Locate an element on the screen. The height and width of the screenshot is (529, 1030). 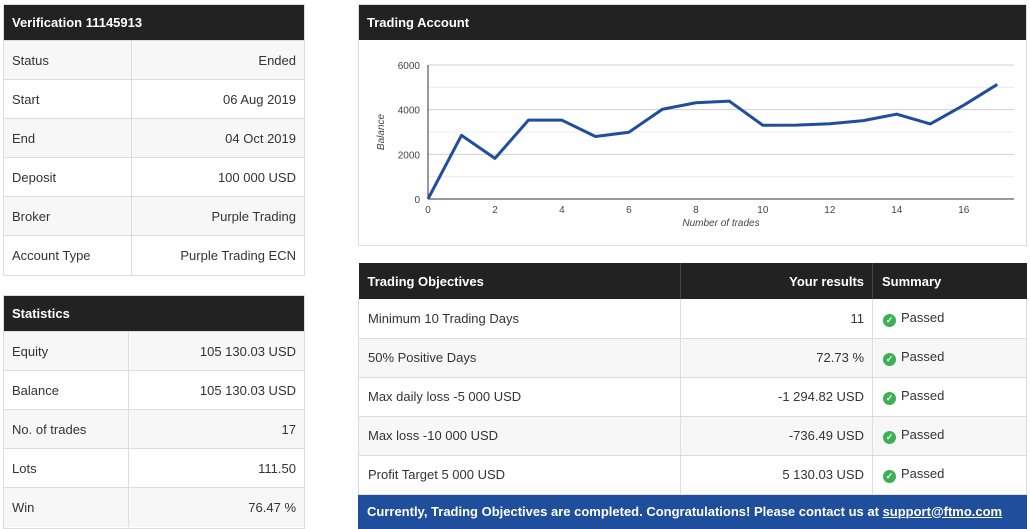
status-label: Status is located at coordinates (68, 60).